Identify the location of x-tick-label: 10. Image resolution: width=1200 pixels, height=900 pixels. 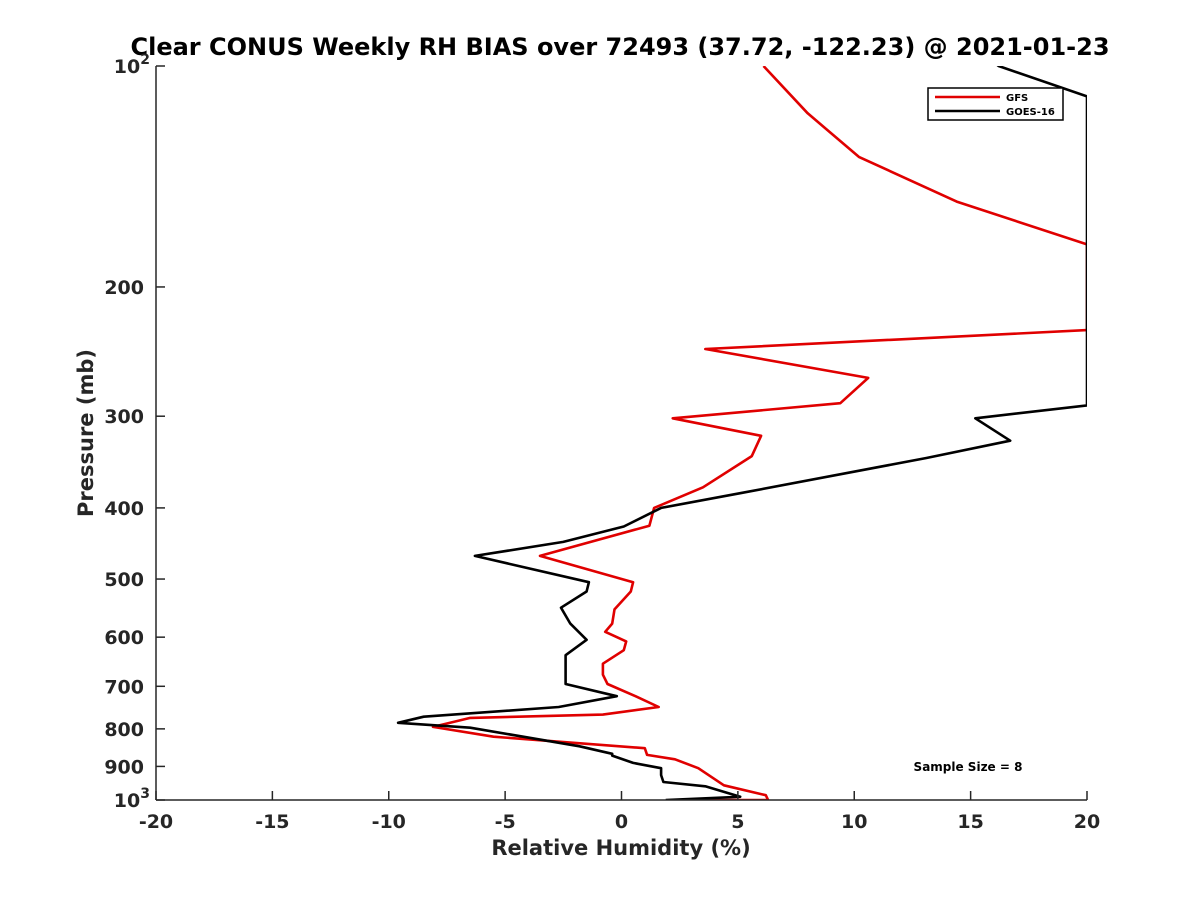
(854, 822).